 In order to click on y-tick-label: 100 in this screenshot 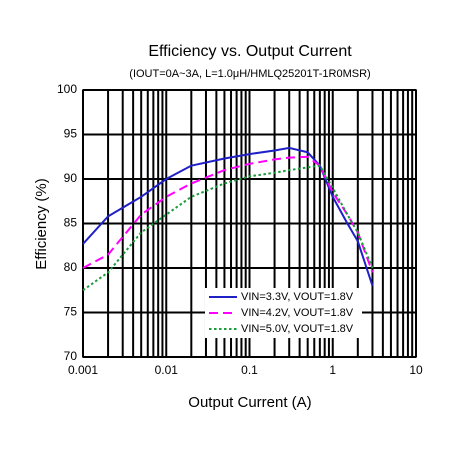, I will do `click(67, 89)`.